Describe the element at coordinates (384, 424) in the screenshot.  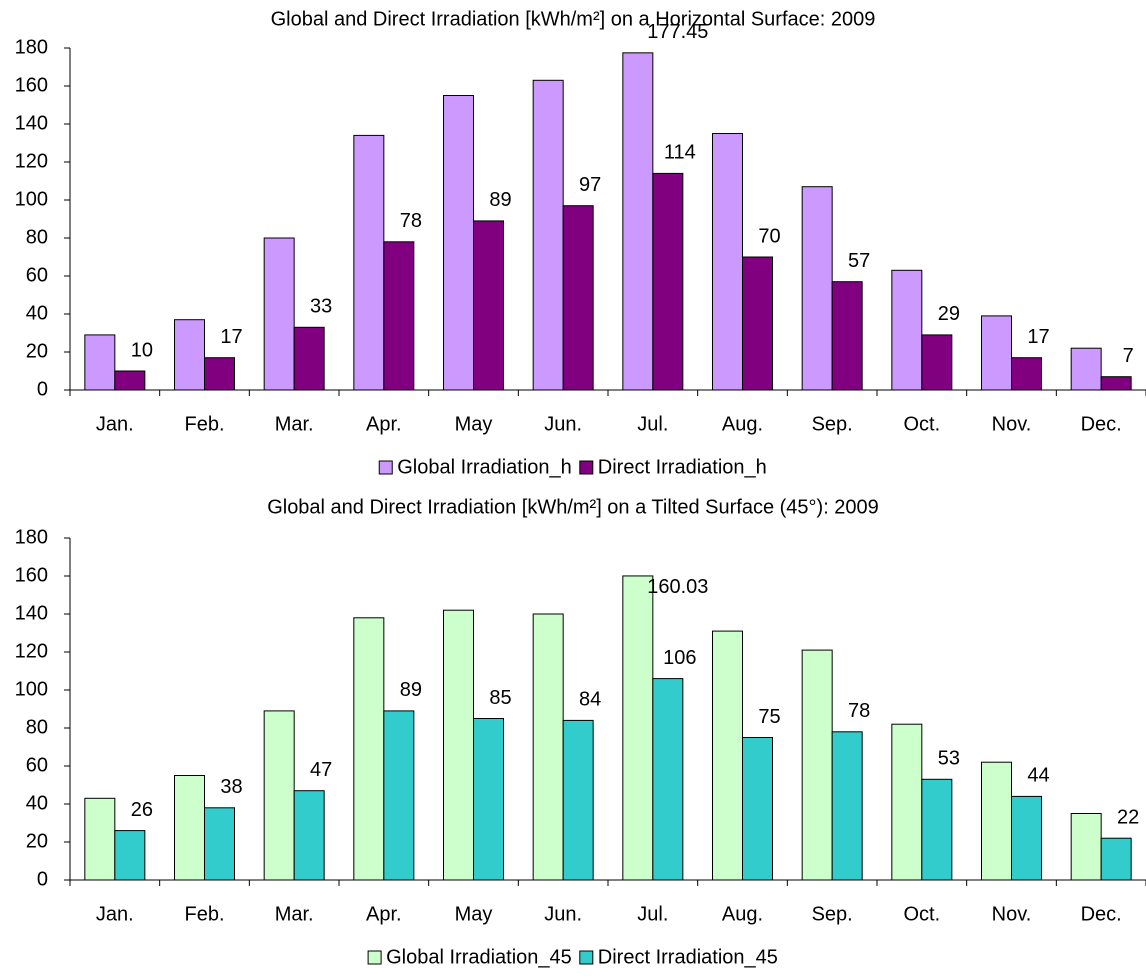
I see `x-tick-label: Apr.` at that location.